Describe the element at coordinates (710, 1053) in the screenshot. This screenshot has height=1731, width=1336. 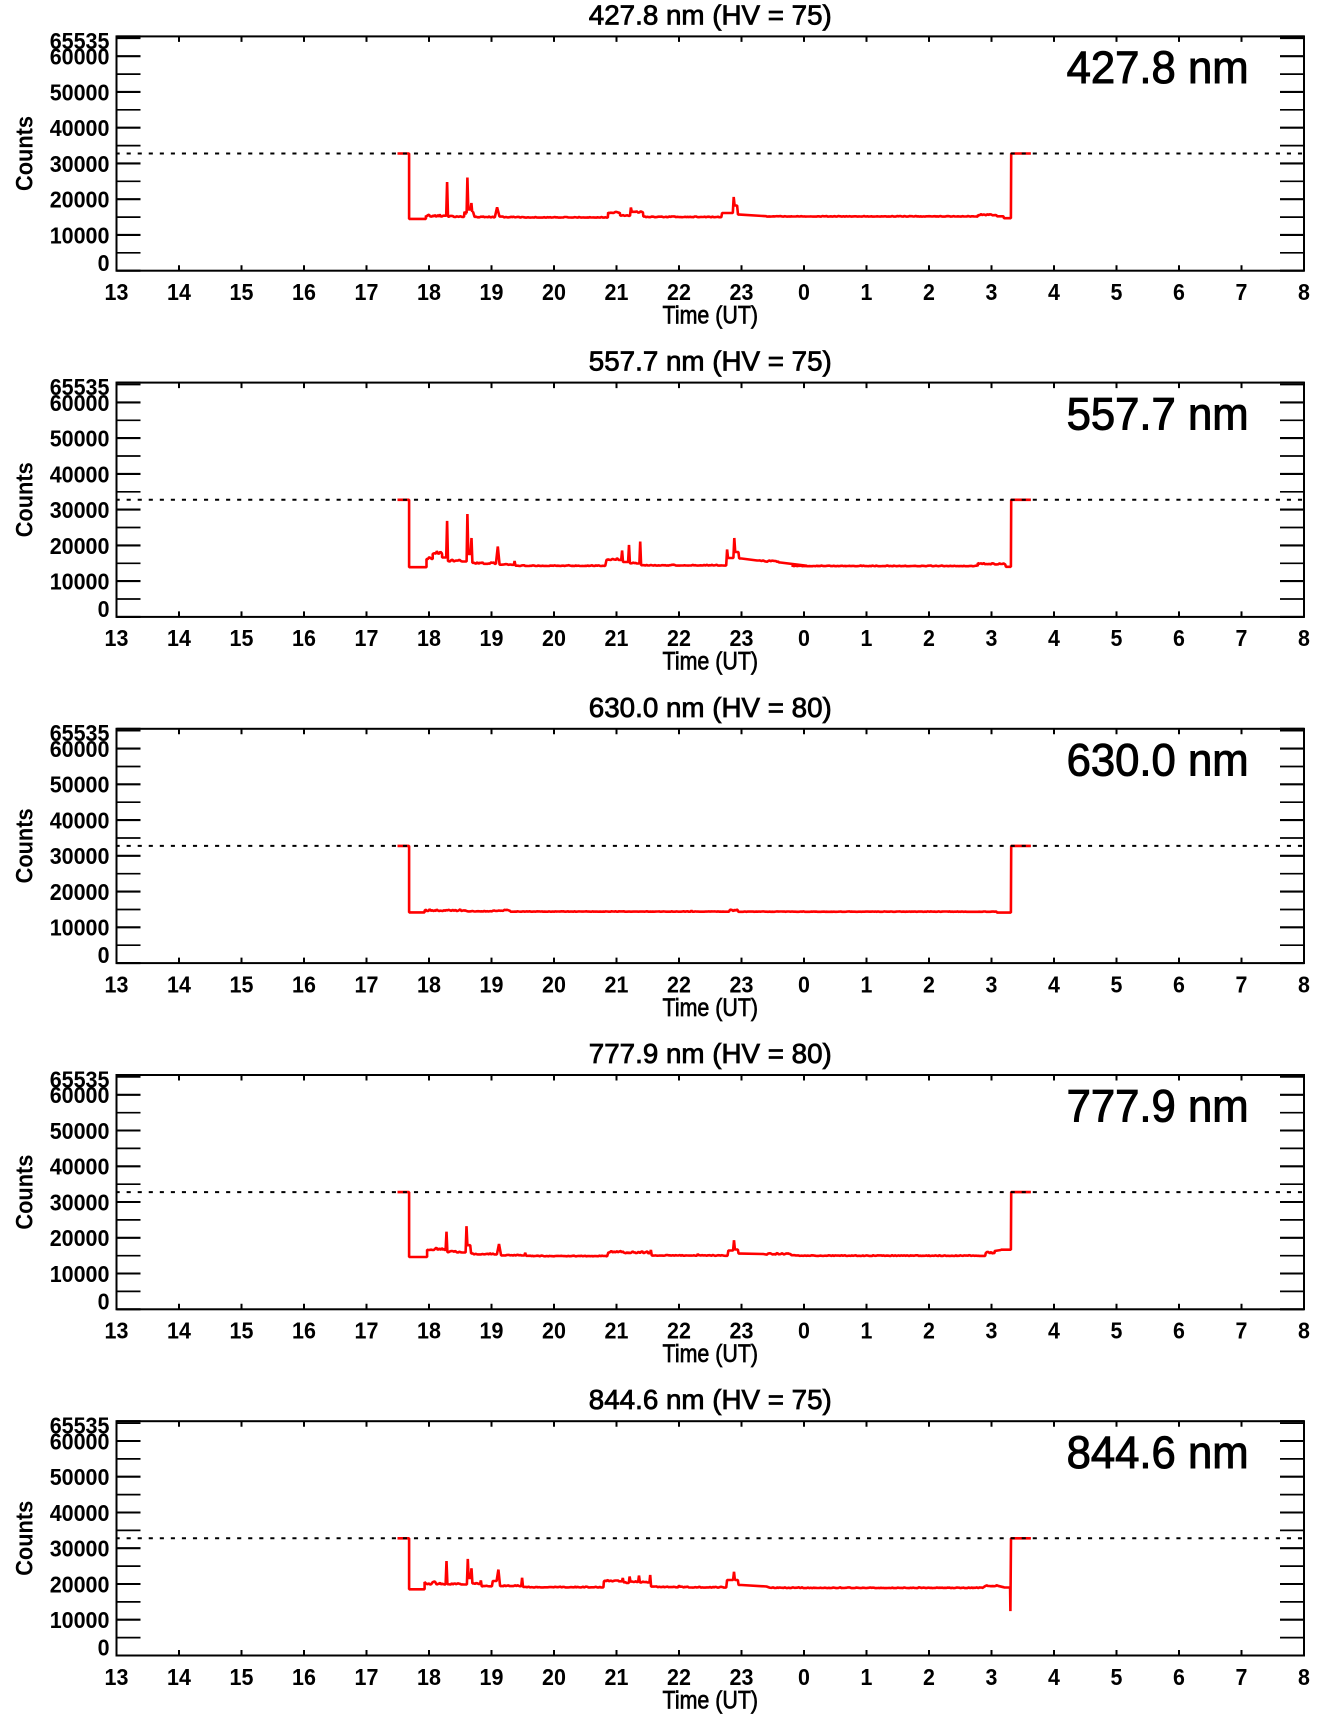
I see `svg-text: 777.9 nm (HV = 80)` at that location.